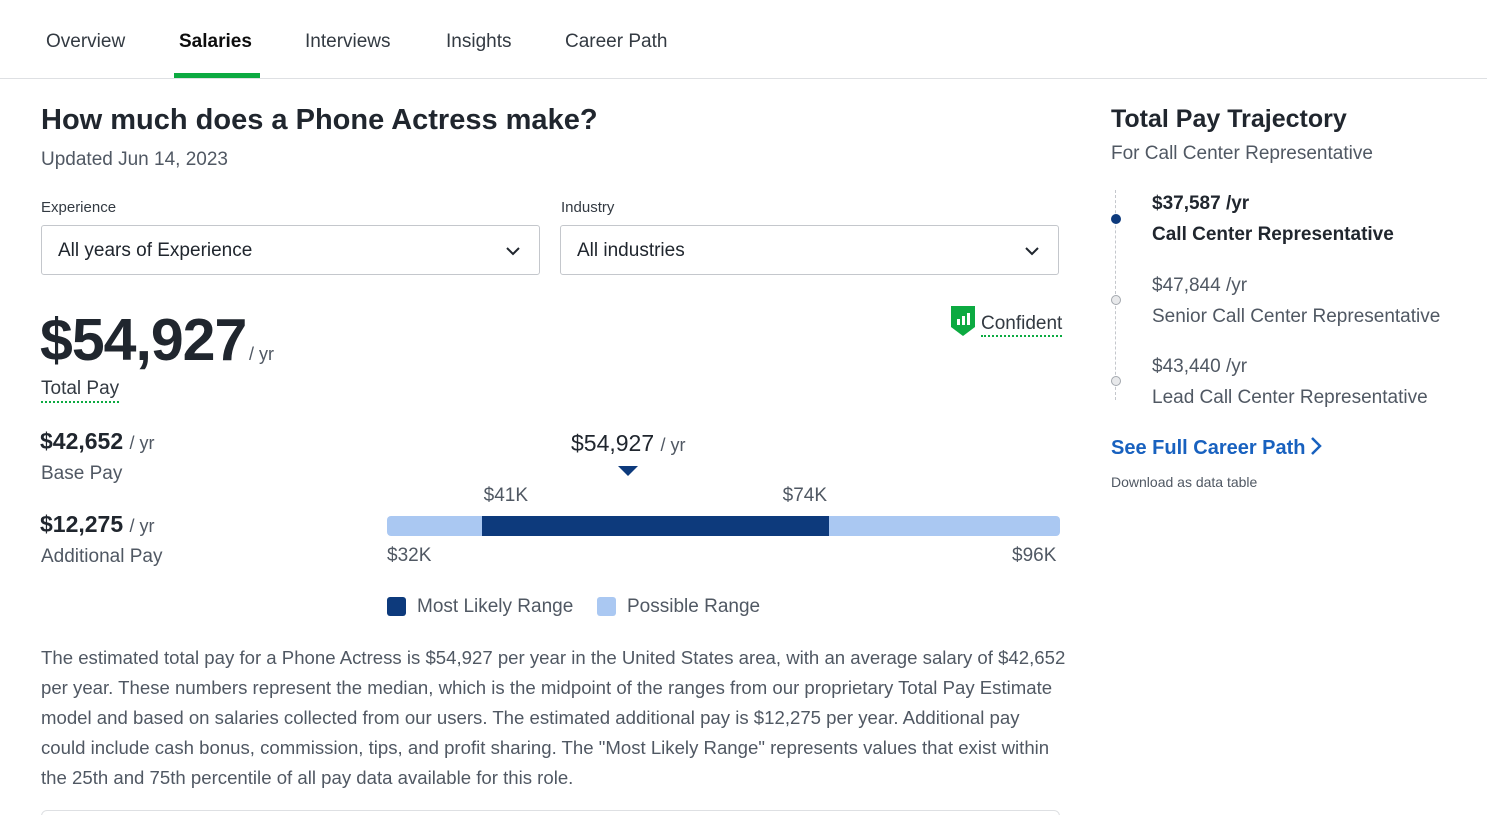 The width and height of the screenshot is (1487, 815). I want to click on trajectory-title: Total Pay Trajectory, so click(1229, 119).